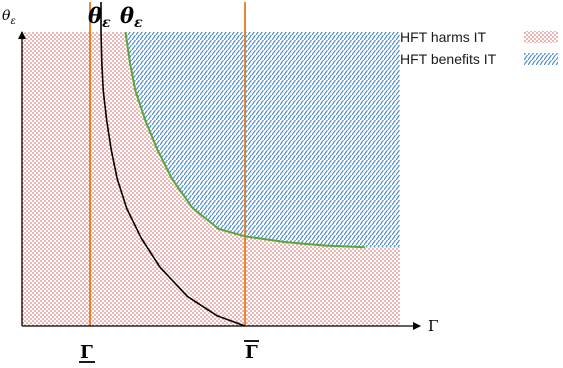  I want to click on legend: HFT harms IT HFT benefits IT, so click(479, 48).